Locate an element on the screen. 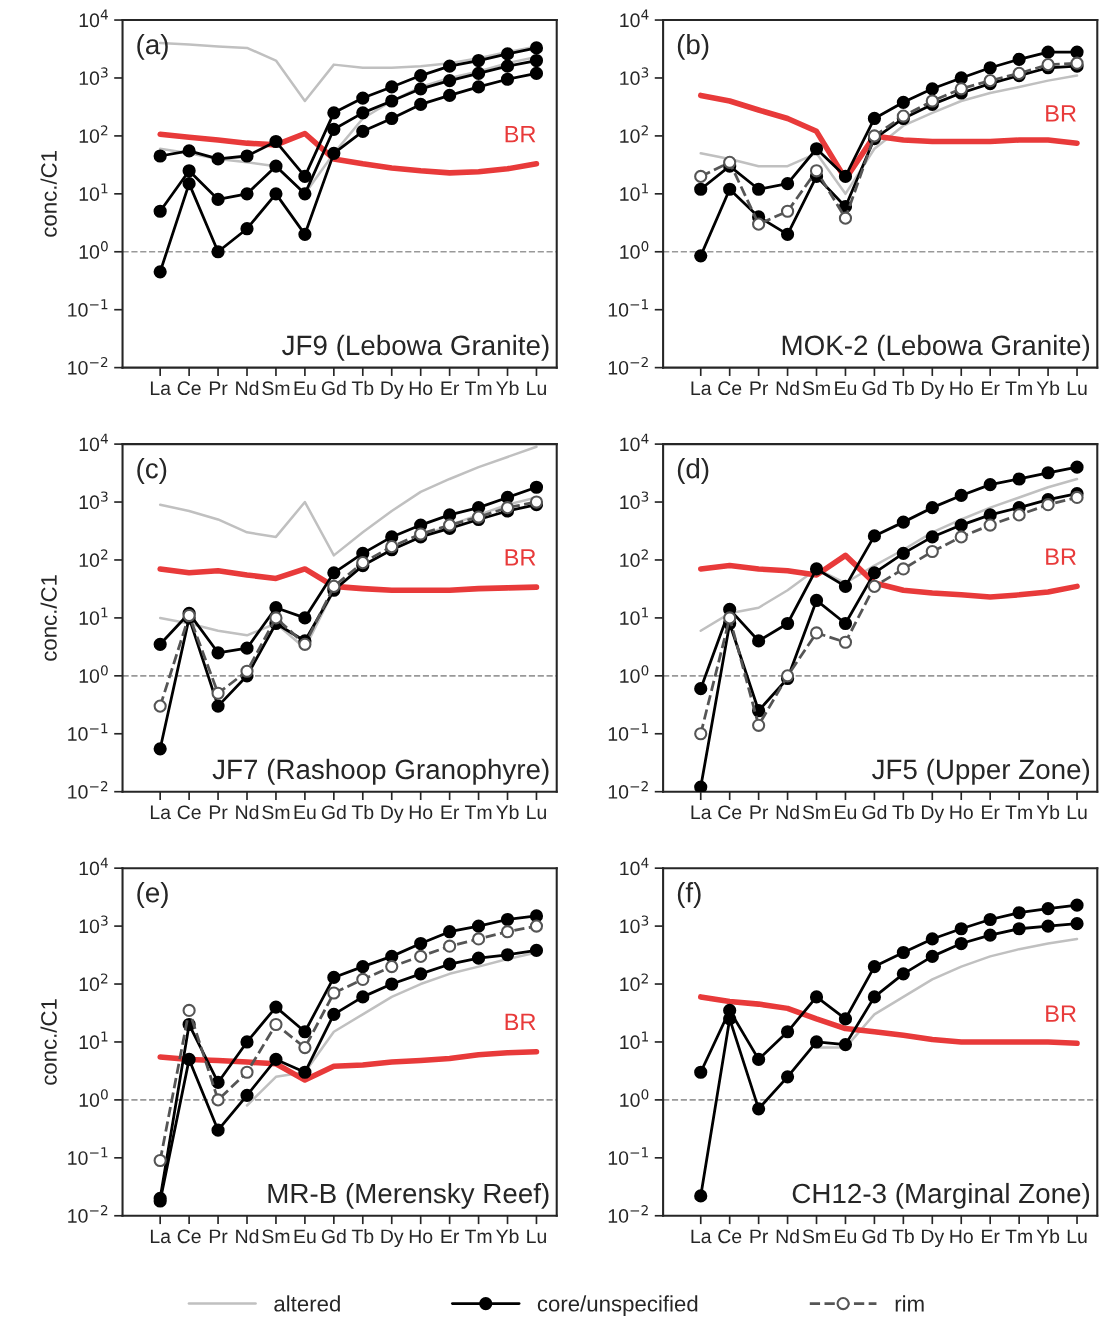  annotation: MOK-2 (Lebowa Granite) is located at coordinates (936, 347).